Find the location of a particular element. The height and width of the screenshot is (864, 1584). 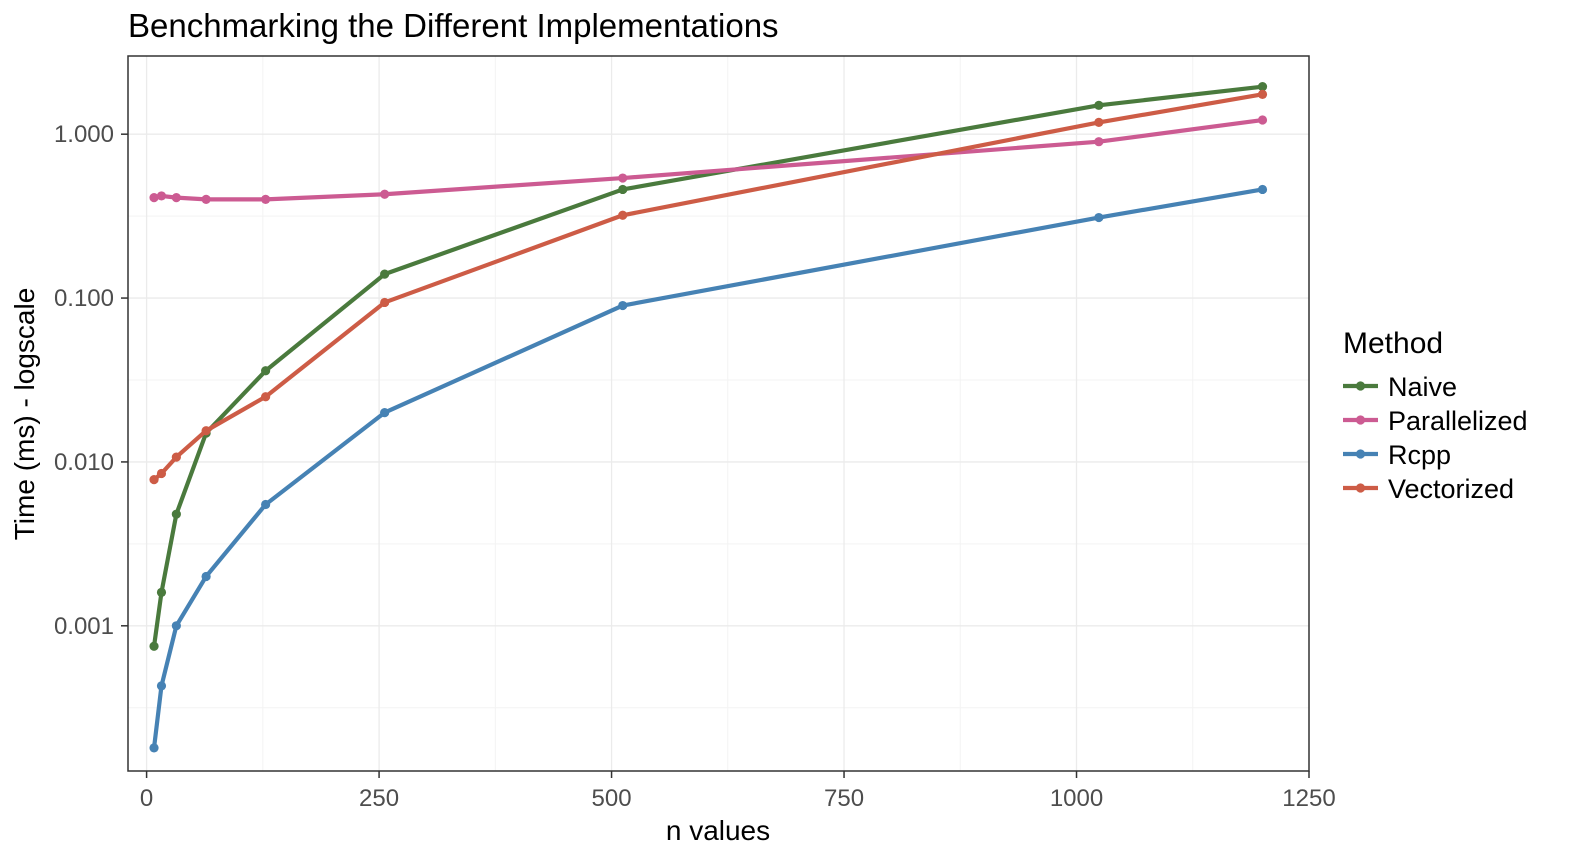

y-tick-label: 1.000 is located at coordinates (84, 134).